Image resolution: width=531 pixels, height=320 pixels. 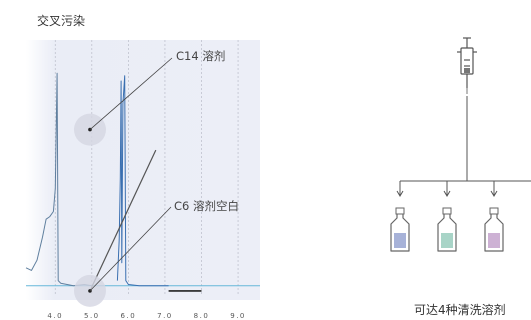 What do you see at coordinates (165, 316) in the screenshot?
I see `x-tick-label: 7.0` at bounding box center [165, 316].